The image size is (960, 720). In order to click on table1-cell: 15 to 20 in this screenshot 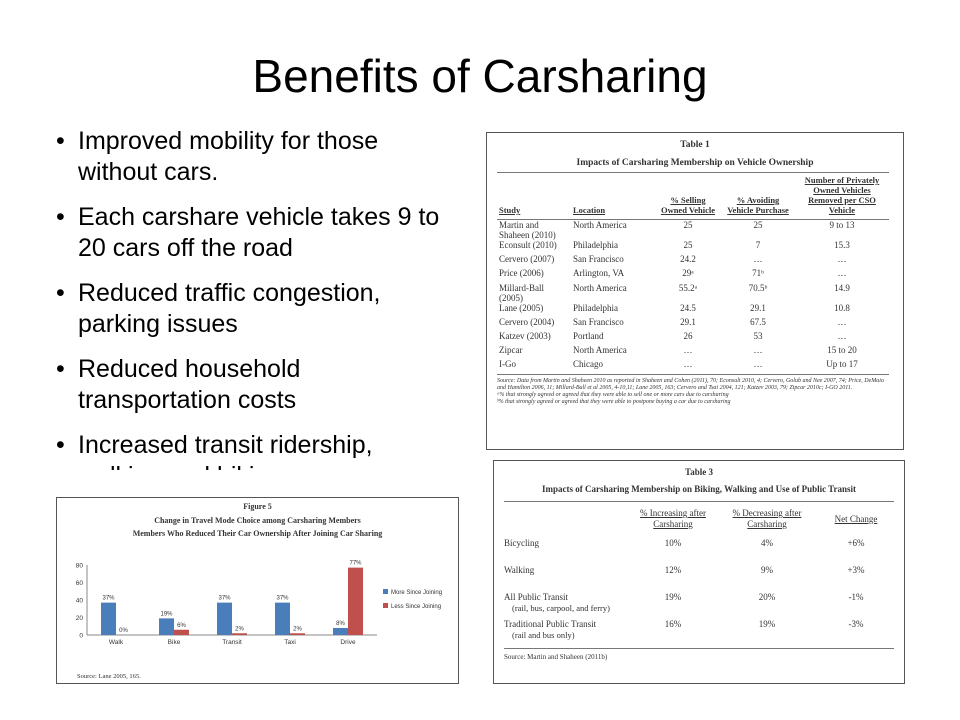, I will do `click(842, 350)`.